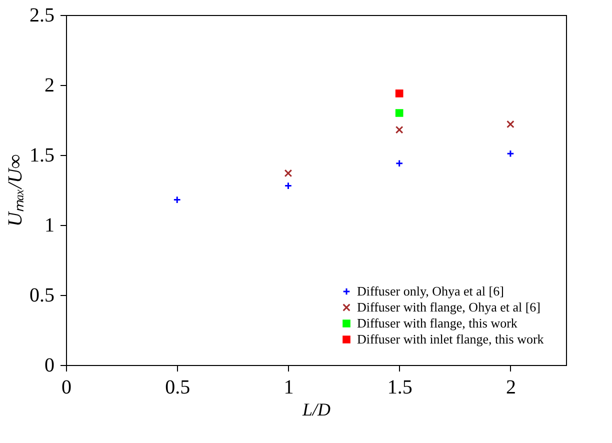  What do you see at coordinates (450, 339) in the screenshot?
I see `legend-label: Diffuser with inlet flange, this work` at bounding box center [450, 339].